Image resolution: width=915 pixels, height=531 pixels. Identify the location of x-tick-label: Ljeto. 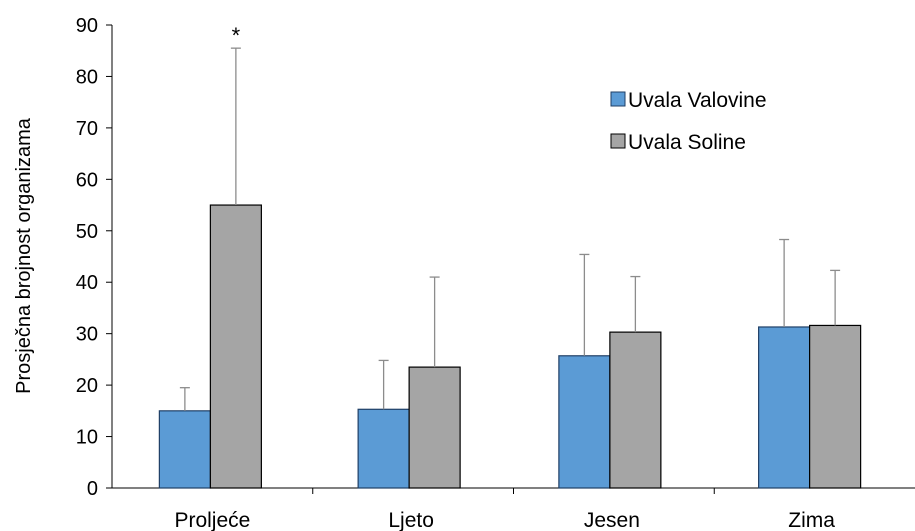
(411, 520).